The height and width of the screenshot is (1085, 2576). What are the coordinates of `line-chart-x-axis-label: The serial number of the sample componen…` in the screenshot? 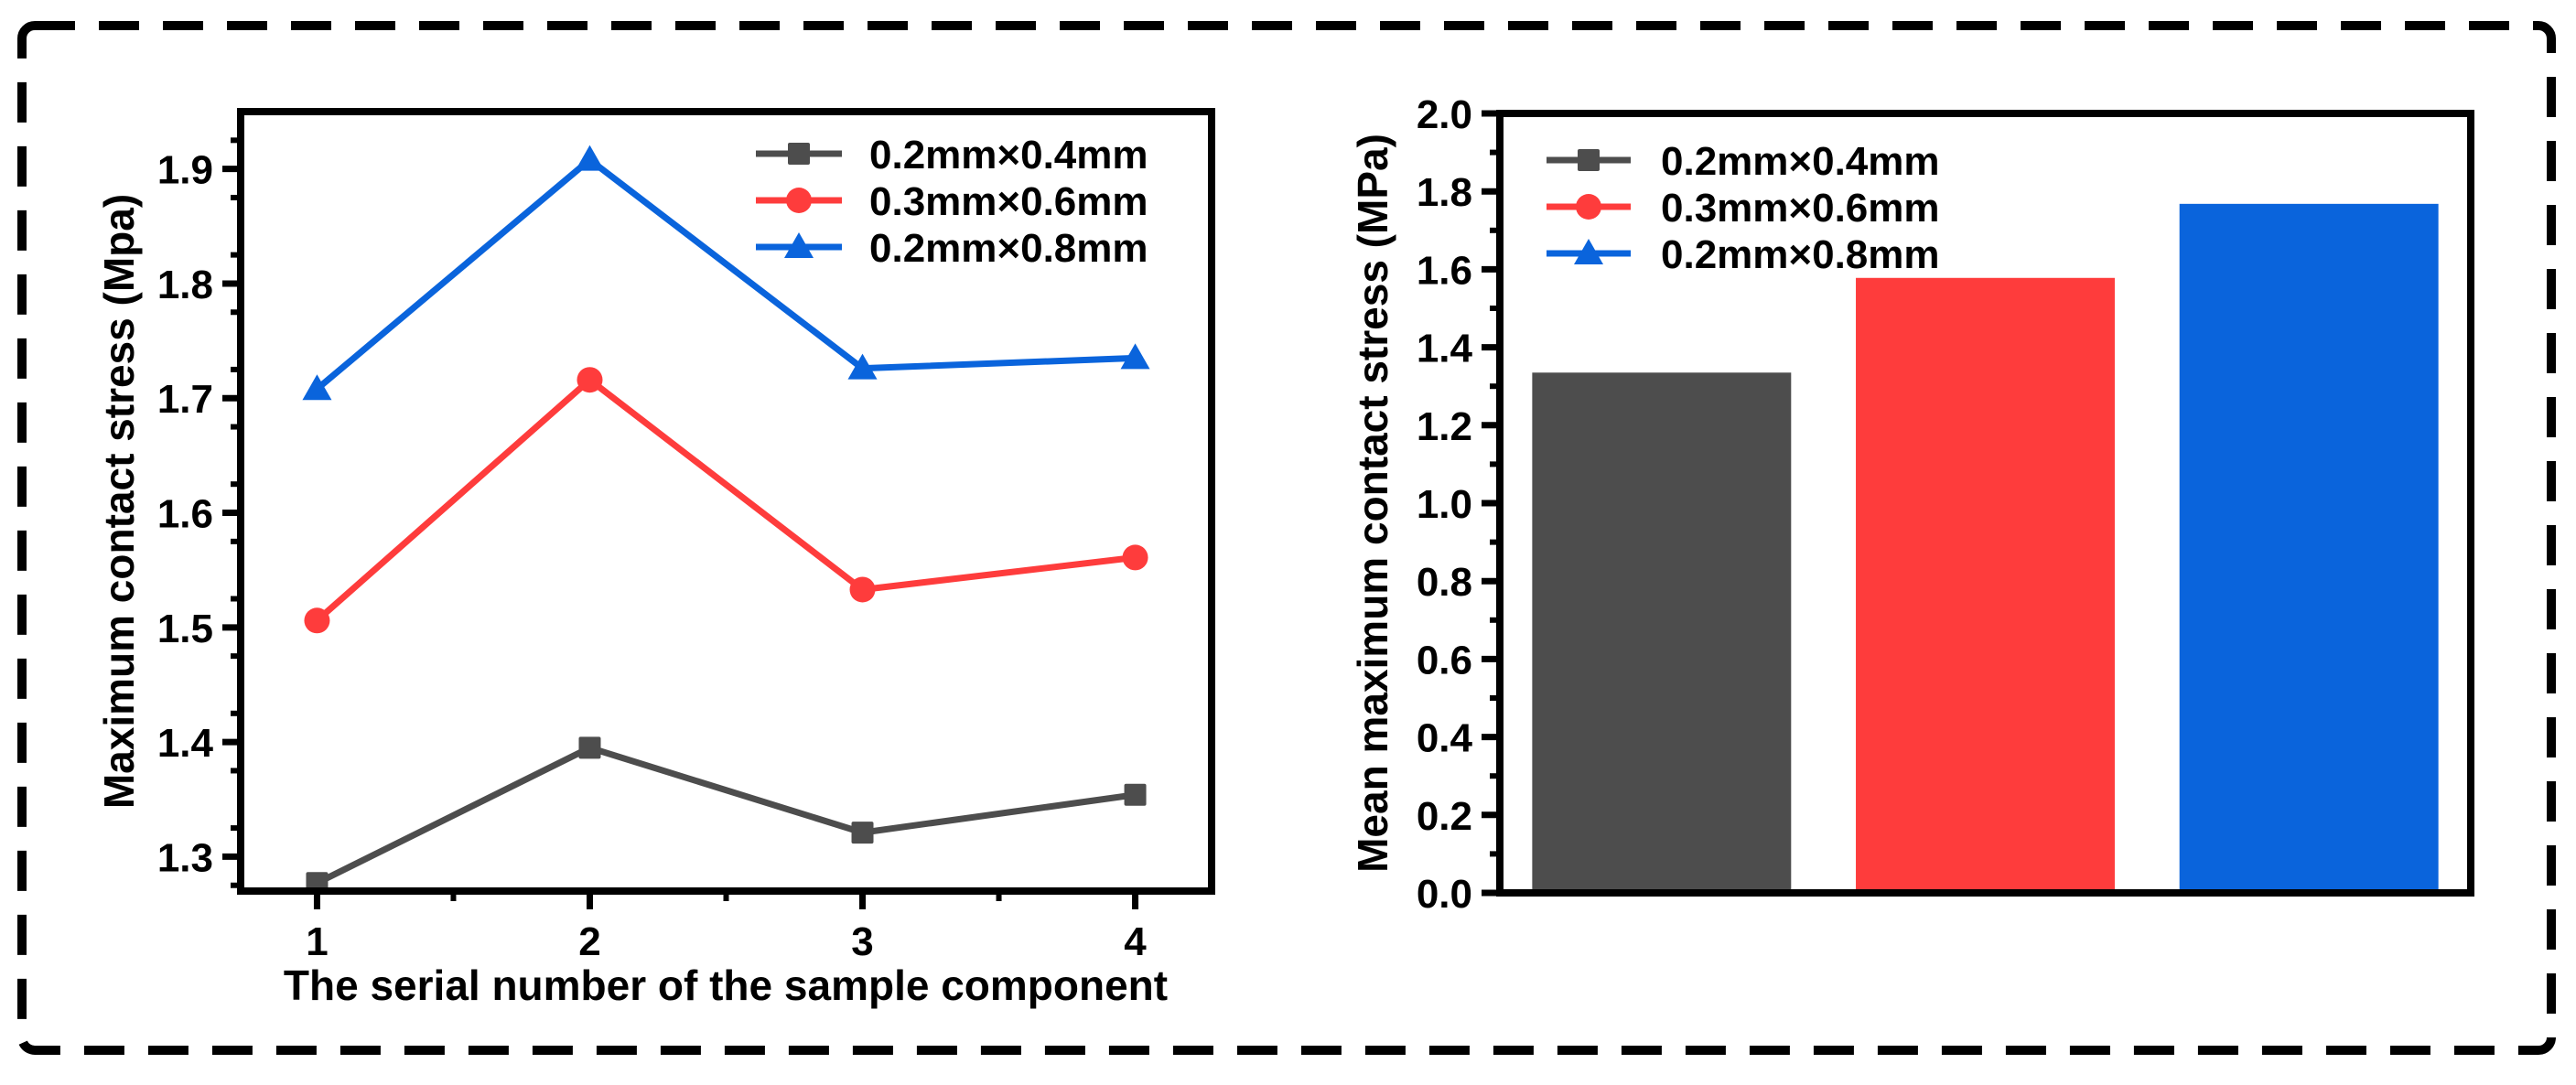 It's located at (726, 985).